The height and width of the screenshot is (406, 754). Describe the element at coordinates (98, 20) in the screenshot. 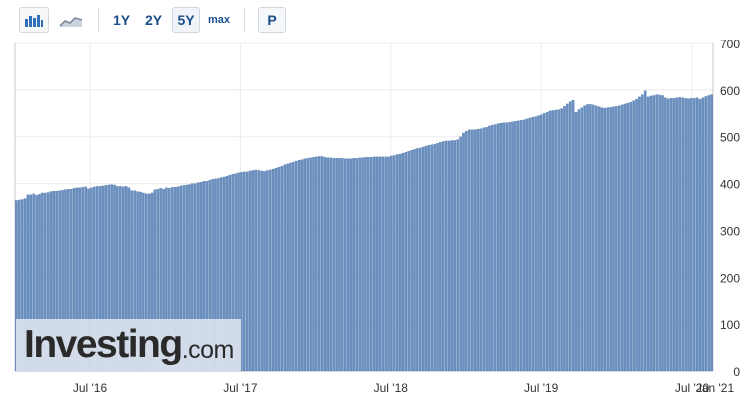

I see `toolbar-separator` at that location.